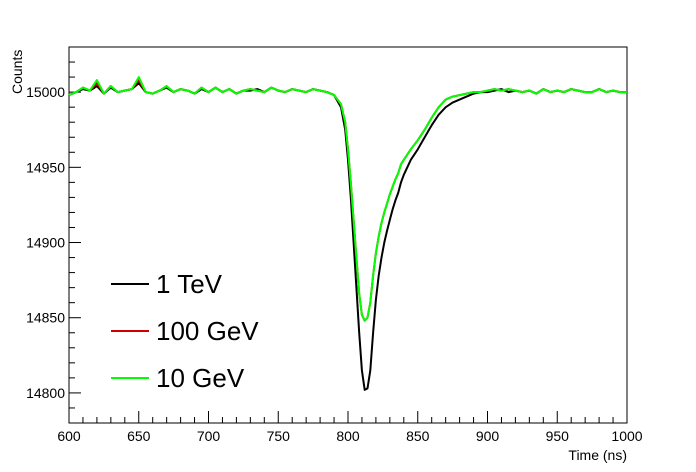 This screenshot has height=472, width=696. What do you see at coordinates (69, 436) in the screenshot?
I see `x-tick-label: 600` at bounding box center [69, 436].